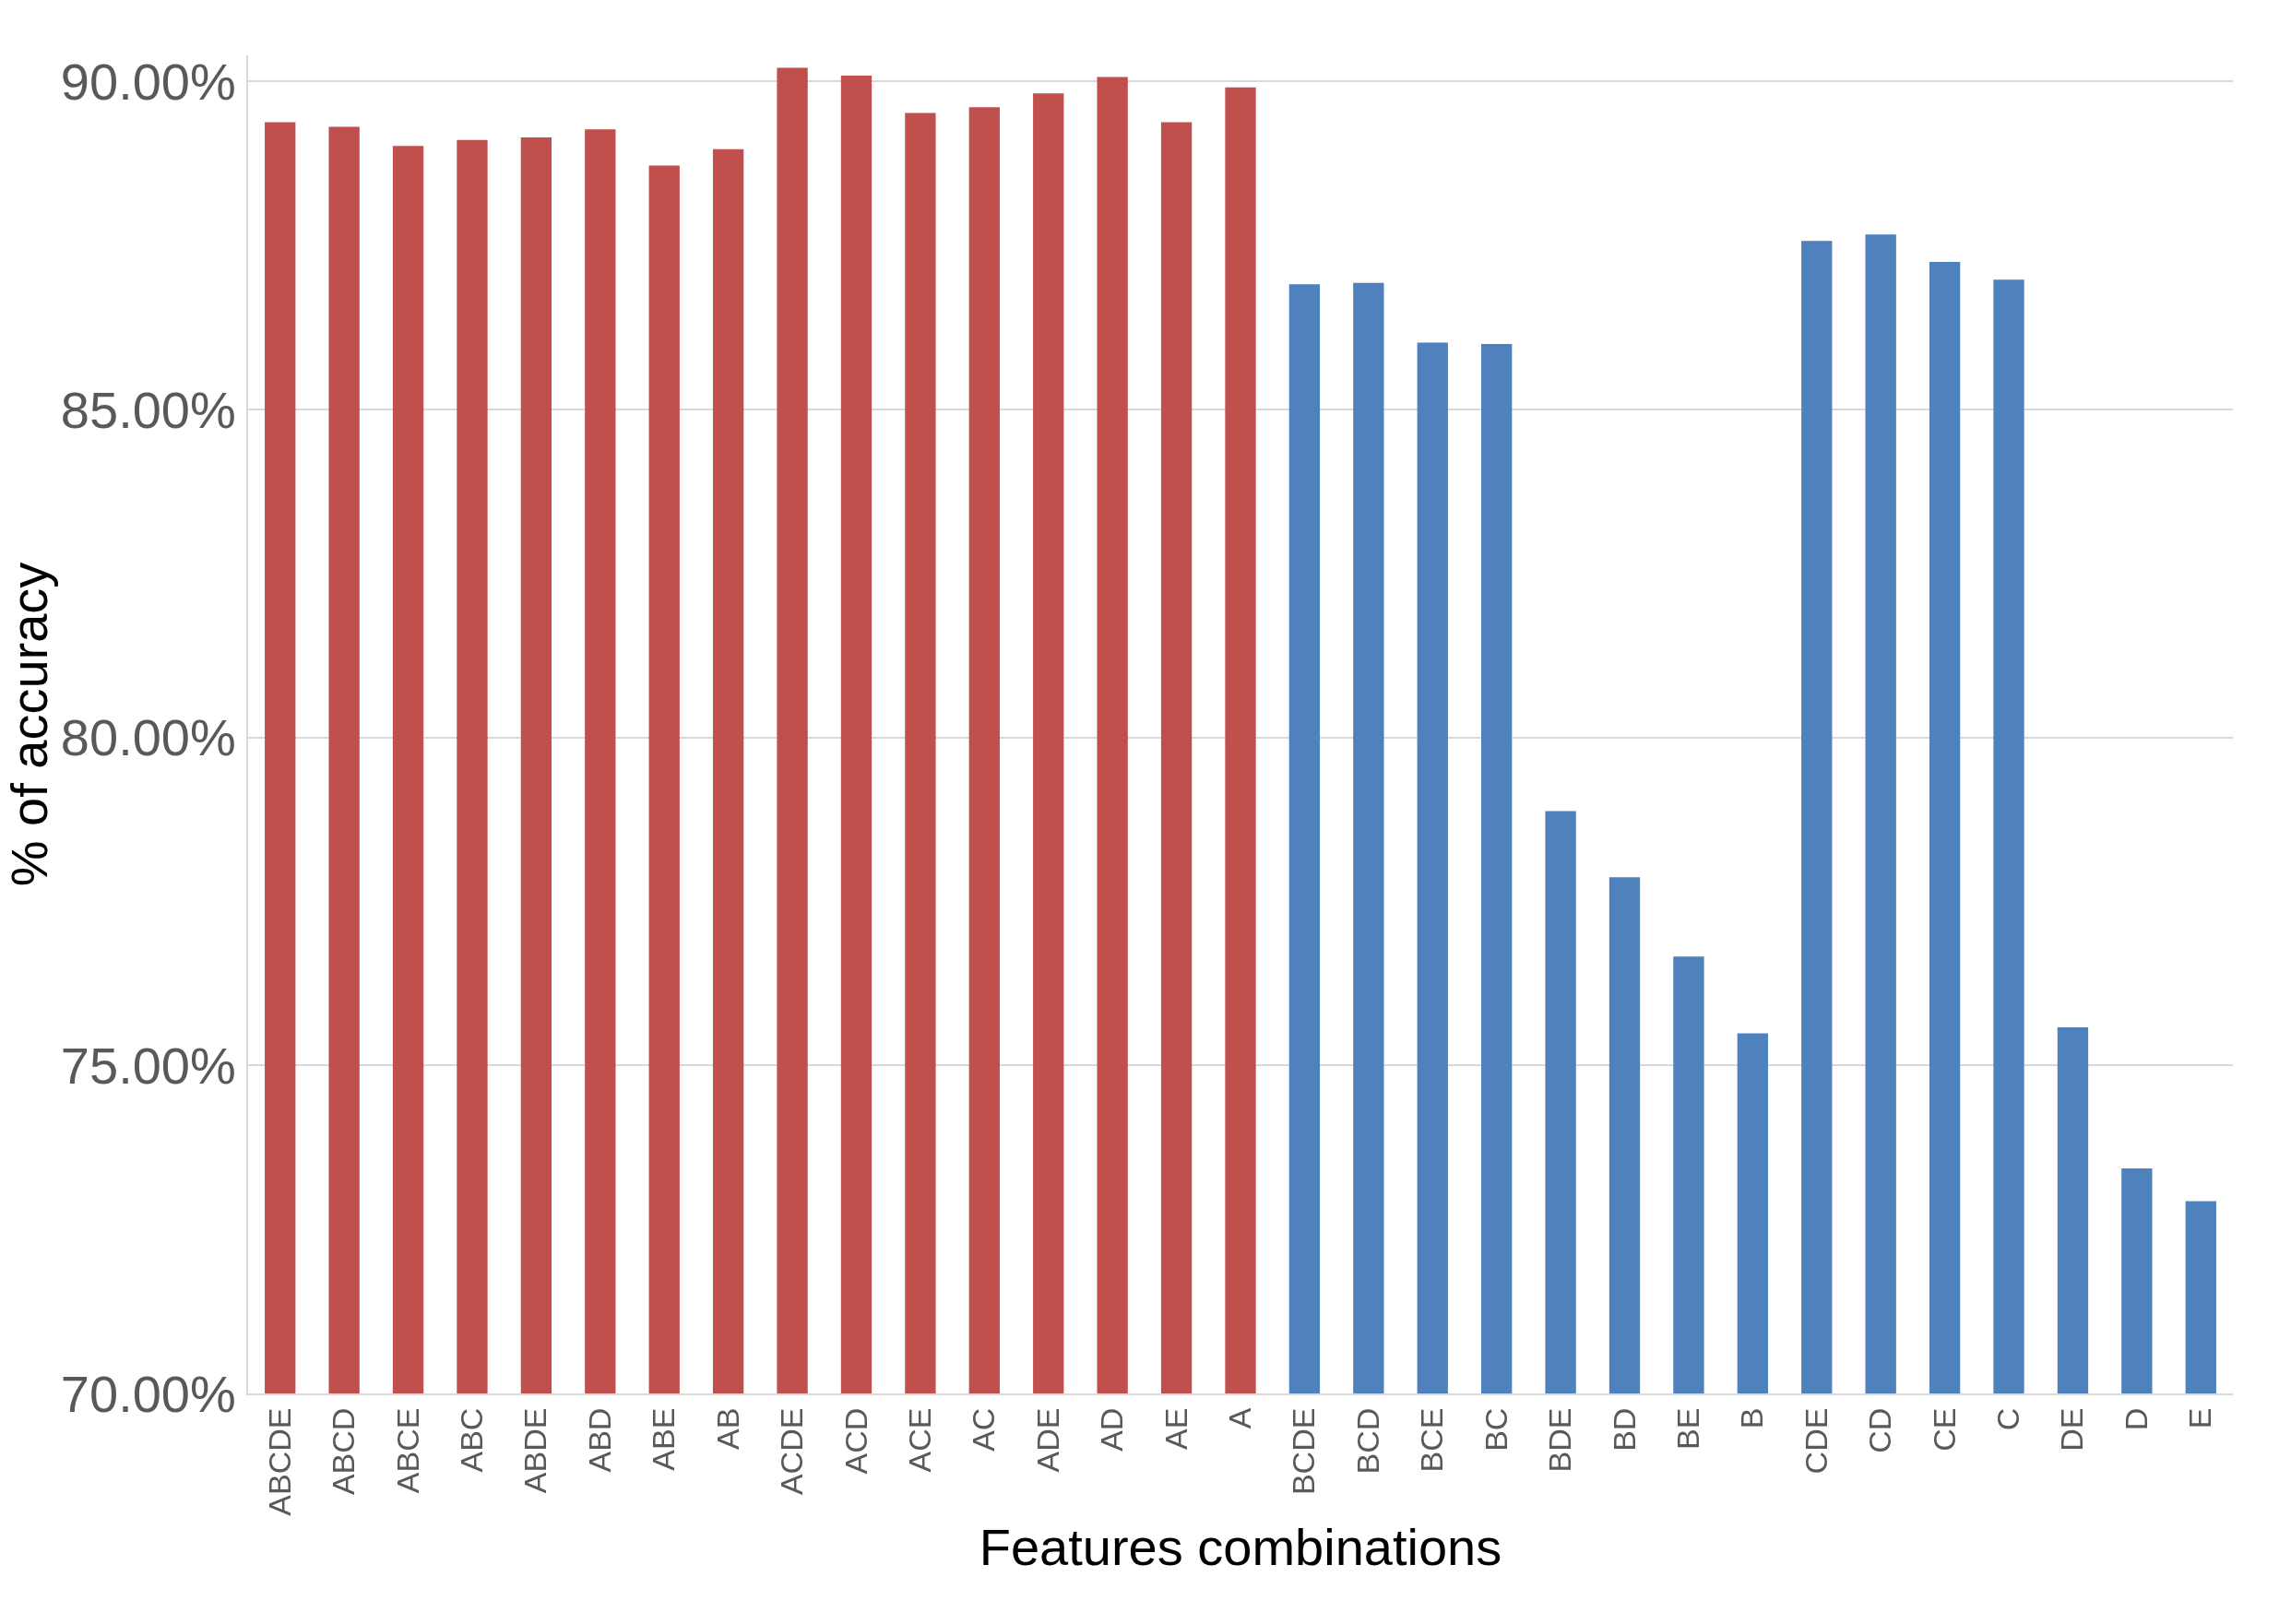 Image resolution: width=2279 pixels, height=1624 pixels. Describe the element at coordinates (1752, 1418) in the screenshot. I see `x-tick-label: B` at that location.